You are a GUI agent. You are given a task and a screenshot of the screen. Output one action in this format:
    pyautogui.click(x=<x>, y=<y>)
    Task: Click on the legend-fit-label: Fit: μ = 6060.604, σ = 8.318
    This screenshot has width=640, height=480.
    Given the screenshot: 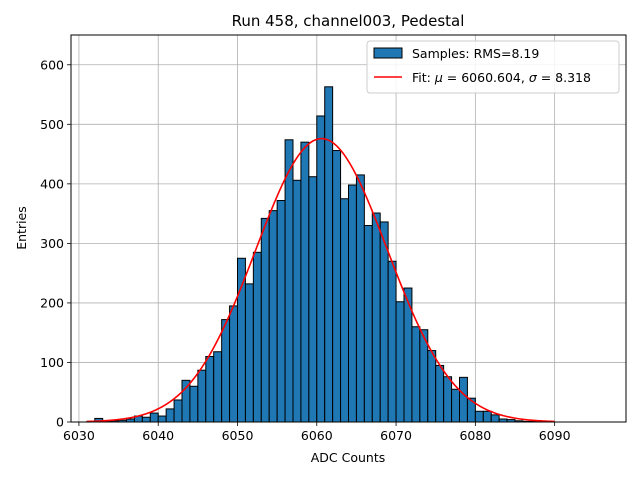 What is the action you would take?
    pyautogui.click(x=501, y=77)
    